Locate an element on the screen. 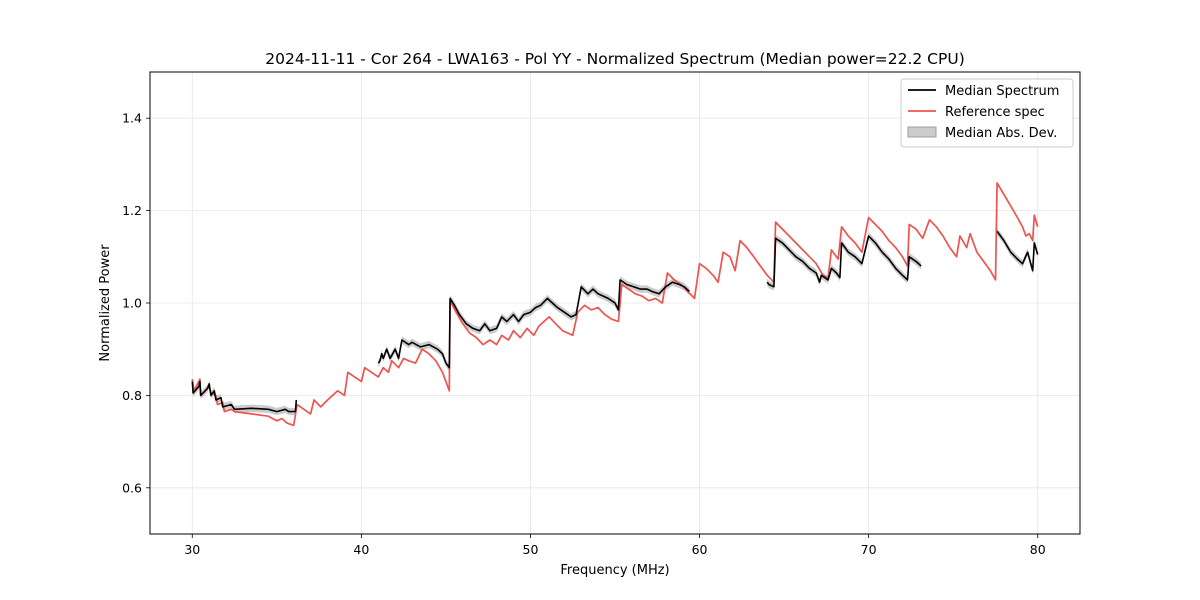  x-tick-label: 30 is located at coordinates (192, 549).